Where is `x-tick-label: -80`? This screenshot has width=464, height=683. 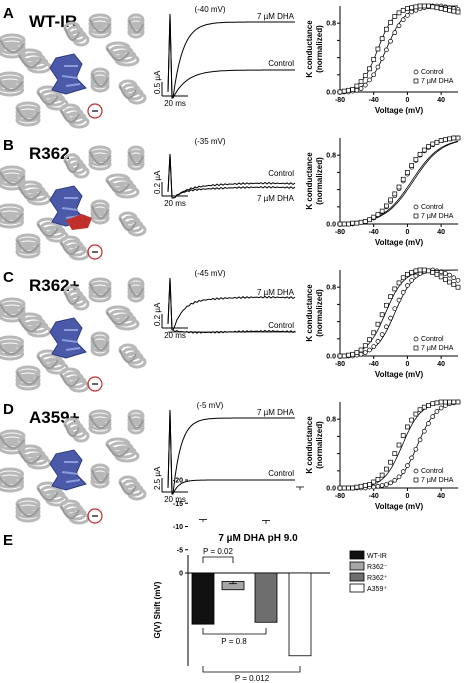
x-tick-label: -80 is located at coordinates (340, 100).